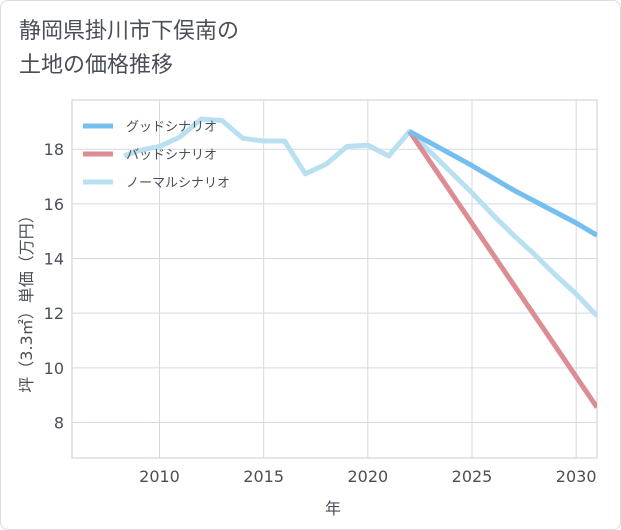  Describe the element at coordinates (59, 422) in the screenshot. I see `y-tick-label: 8` at that location.